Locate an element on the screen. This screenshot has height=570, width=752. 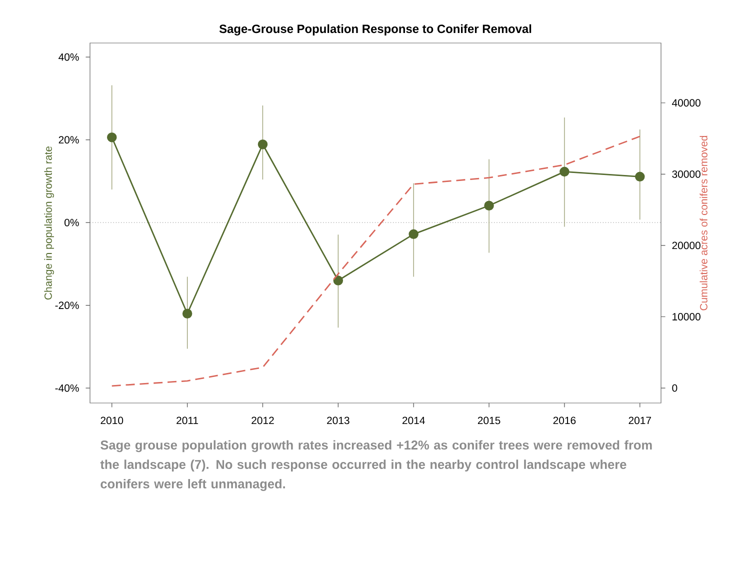
y2-tick-label: 0 is located at coordinates (675, 388).